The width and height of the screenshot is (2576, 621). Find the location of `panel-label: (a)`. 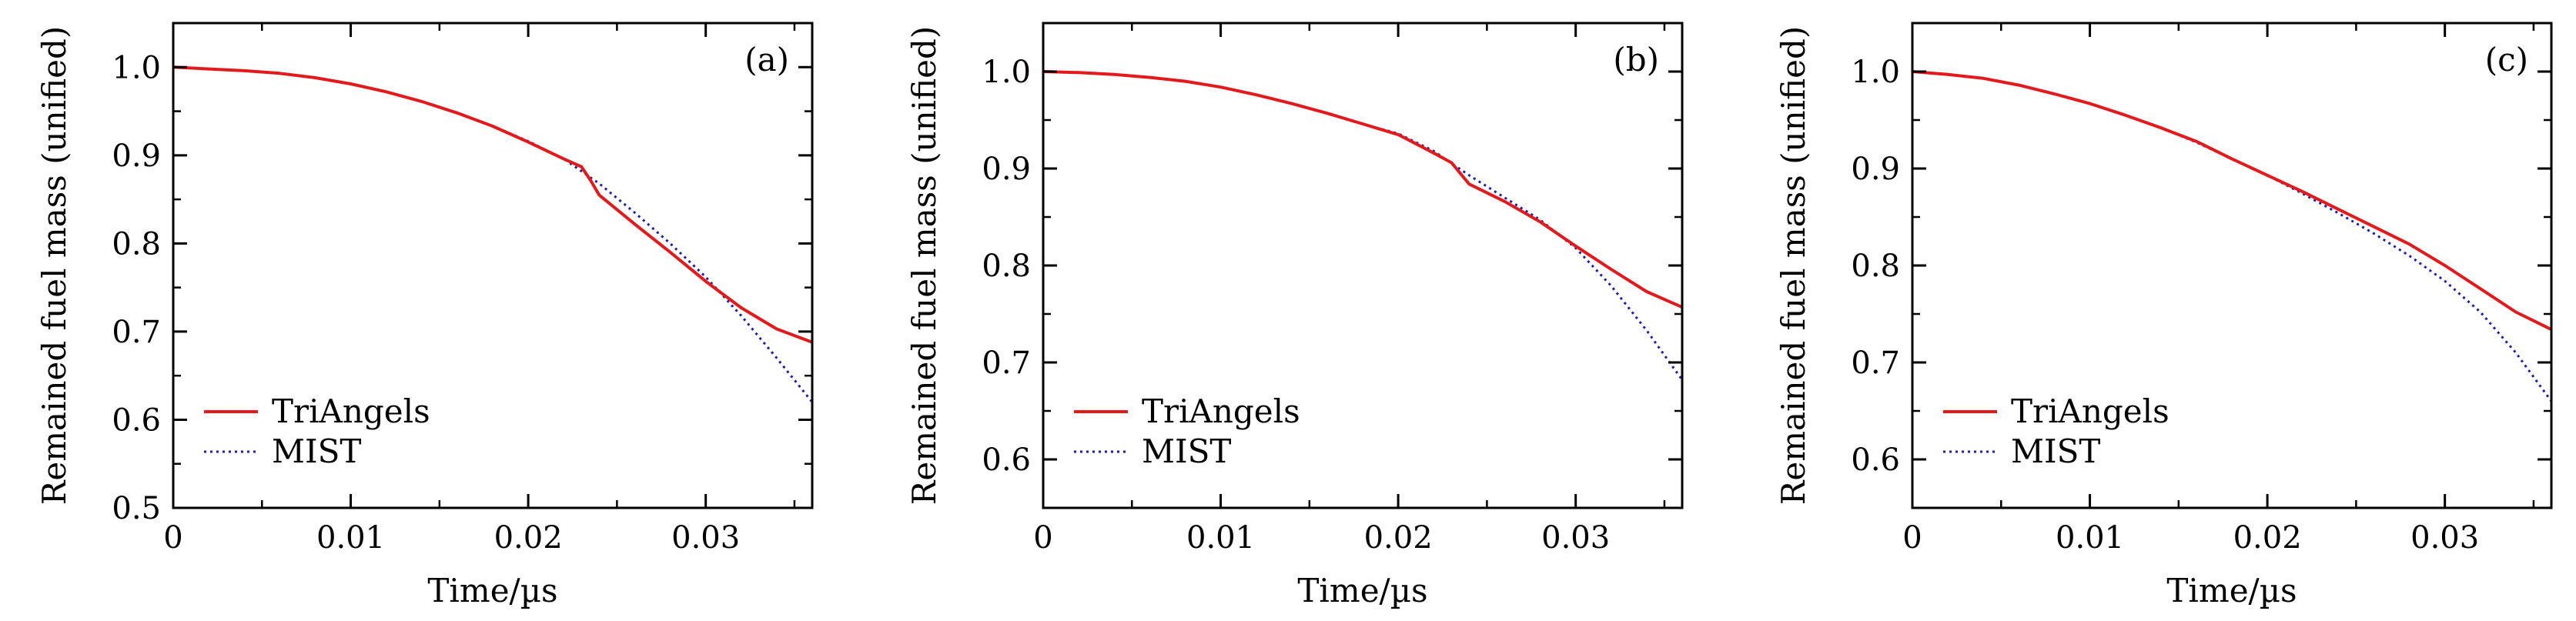

panel-label: (a) is located at coordinates (766, 60).